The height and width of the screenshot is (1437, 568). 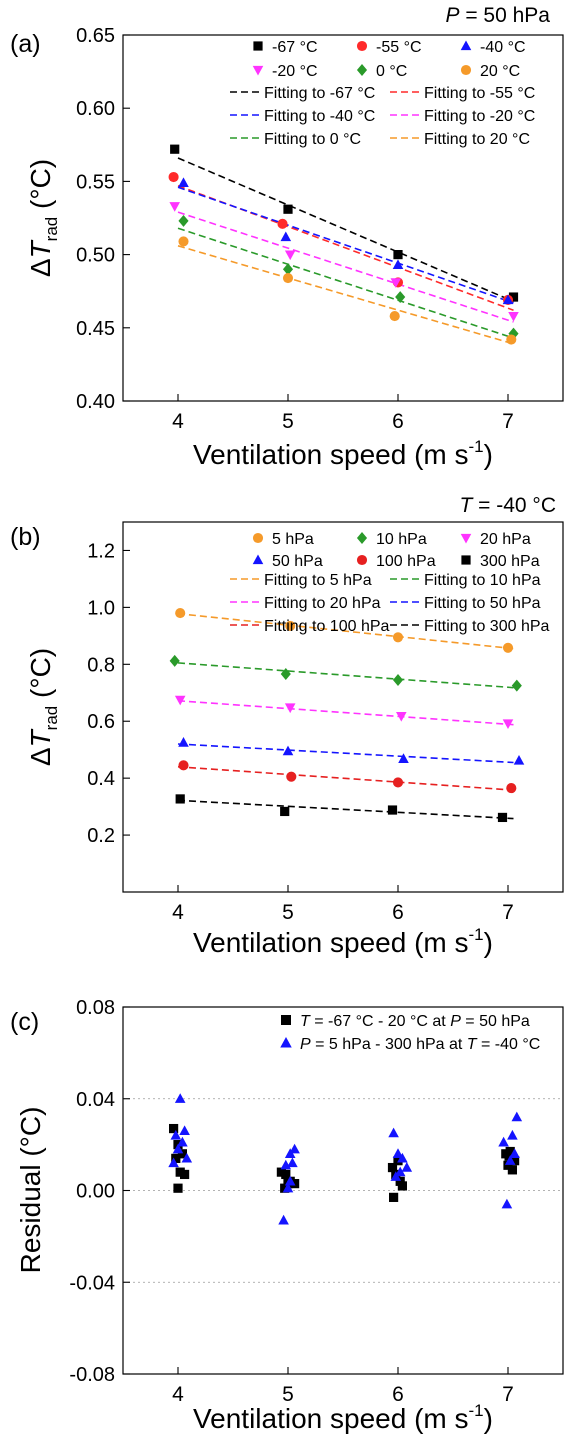 I want to click on y-tick-label: 0.55, so click(x=95, y=182).